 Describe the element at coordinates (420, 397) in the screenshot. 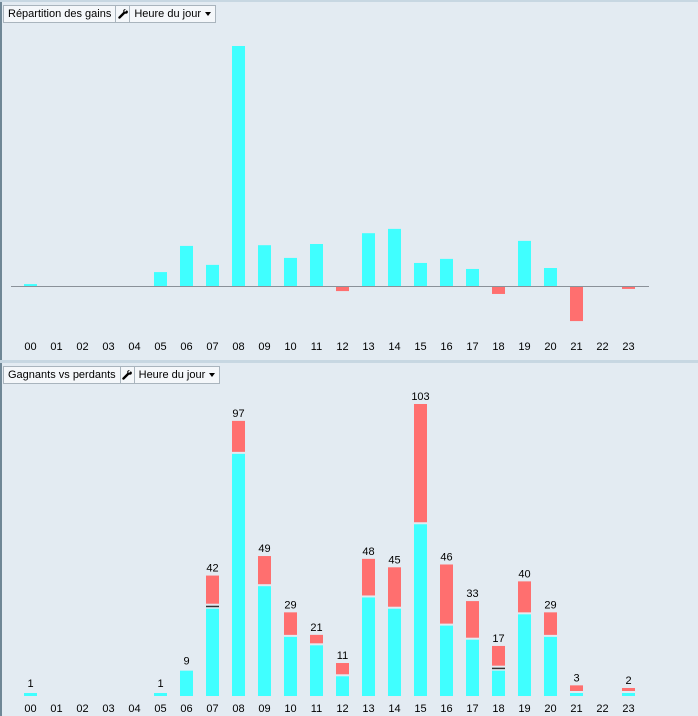

I see `bar-total-label: 103` at that location.